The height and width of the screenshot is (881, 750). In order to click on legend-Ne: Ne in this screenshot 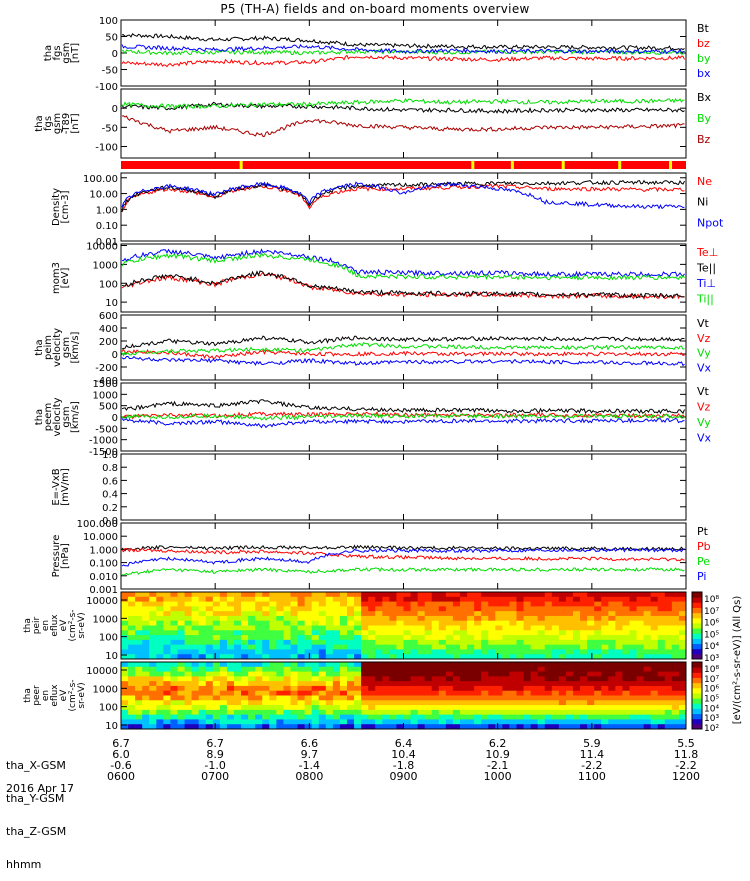, I will do `click(704, 181)`.